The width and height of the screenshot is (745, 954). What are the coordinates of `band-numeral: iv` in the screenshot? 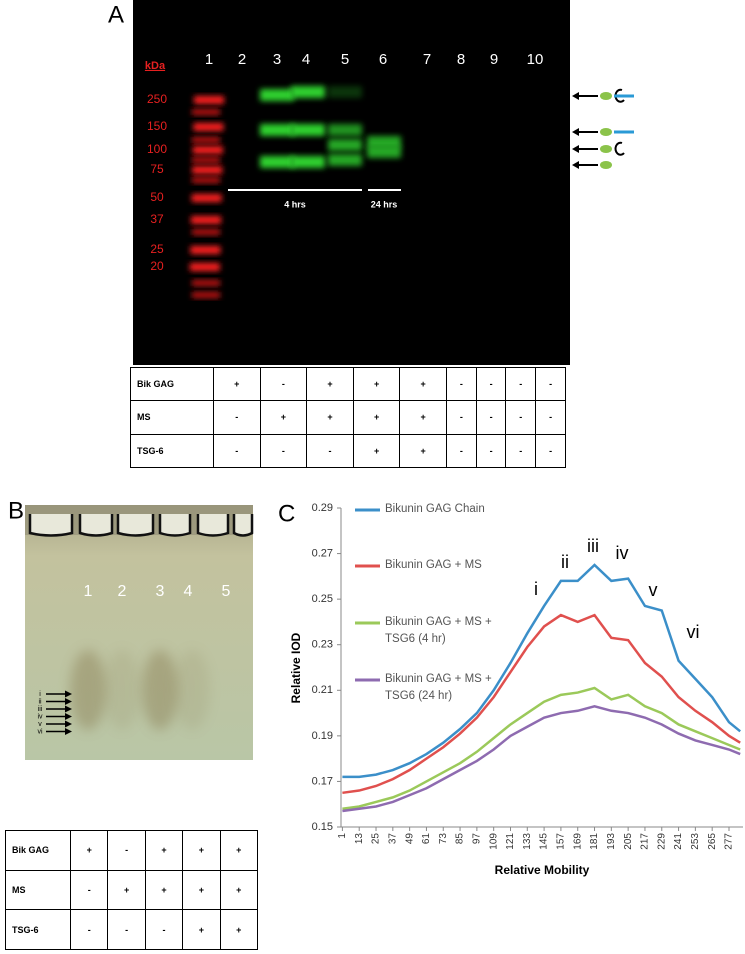 It's located at (40, 716).